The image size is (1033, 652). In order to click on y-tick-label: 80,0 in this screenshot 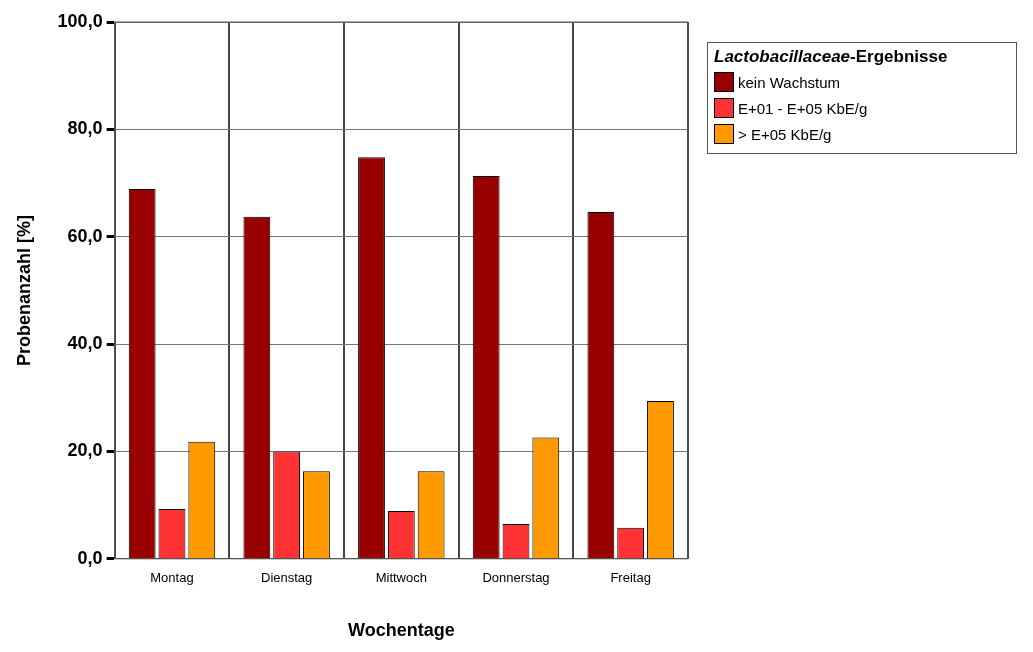, I will do `click(85, 128)`.